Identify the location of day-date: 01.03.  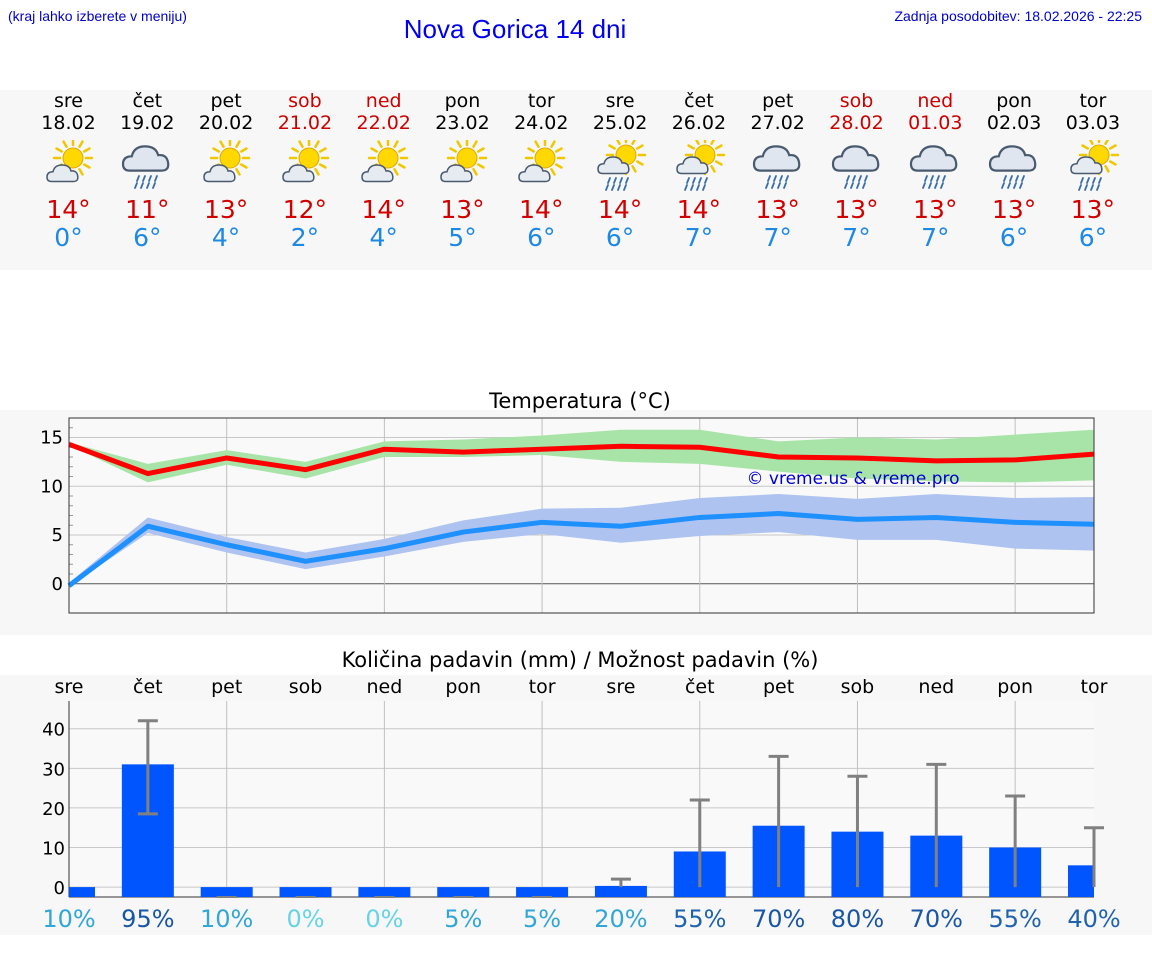
(935, 123).